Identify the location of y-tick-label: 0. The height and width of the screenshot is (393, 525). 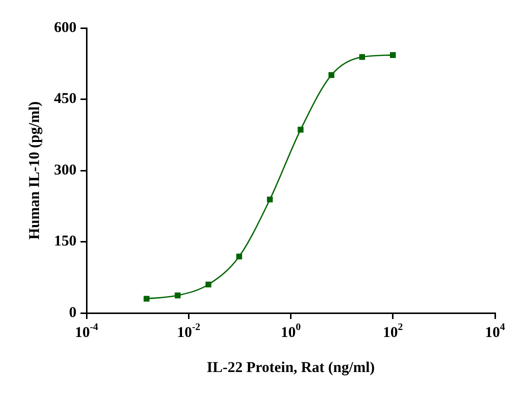
(72, 312).